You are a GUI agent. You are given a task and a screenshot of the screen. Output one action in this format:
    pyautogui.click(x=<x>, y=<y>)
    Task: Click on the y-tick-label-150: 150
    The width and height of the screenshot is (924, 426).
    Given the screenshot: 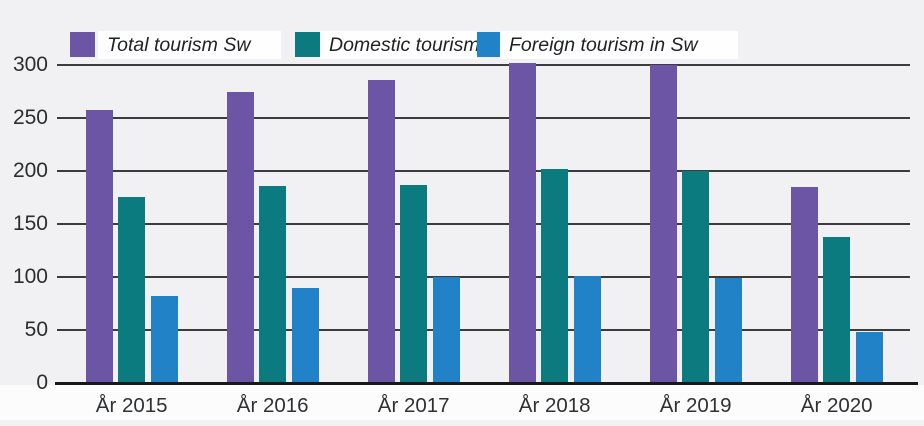 What is the action you would take?
    pyautogui.click(x=30, y=224)
    